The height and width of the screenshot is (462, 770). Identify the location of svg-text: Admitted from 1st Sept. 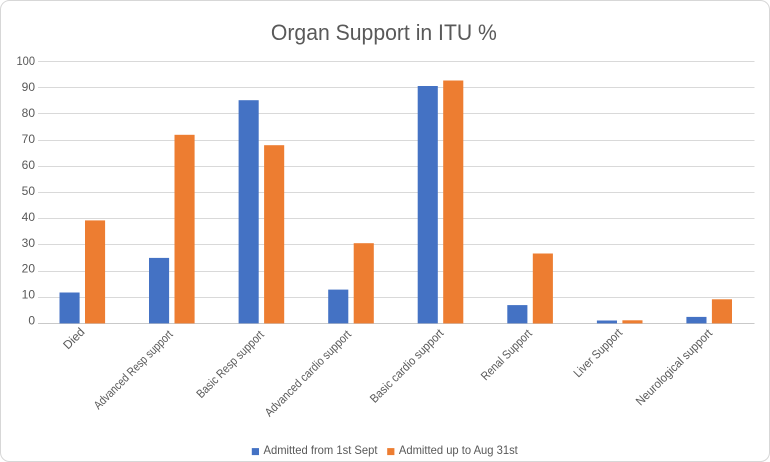
(321, 450).